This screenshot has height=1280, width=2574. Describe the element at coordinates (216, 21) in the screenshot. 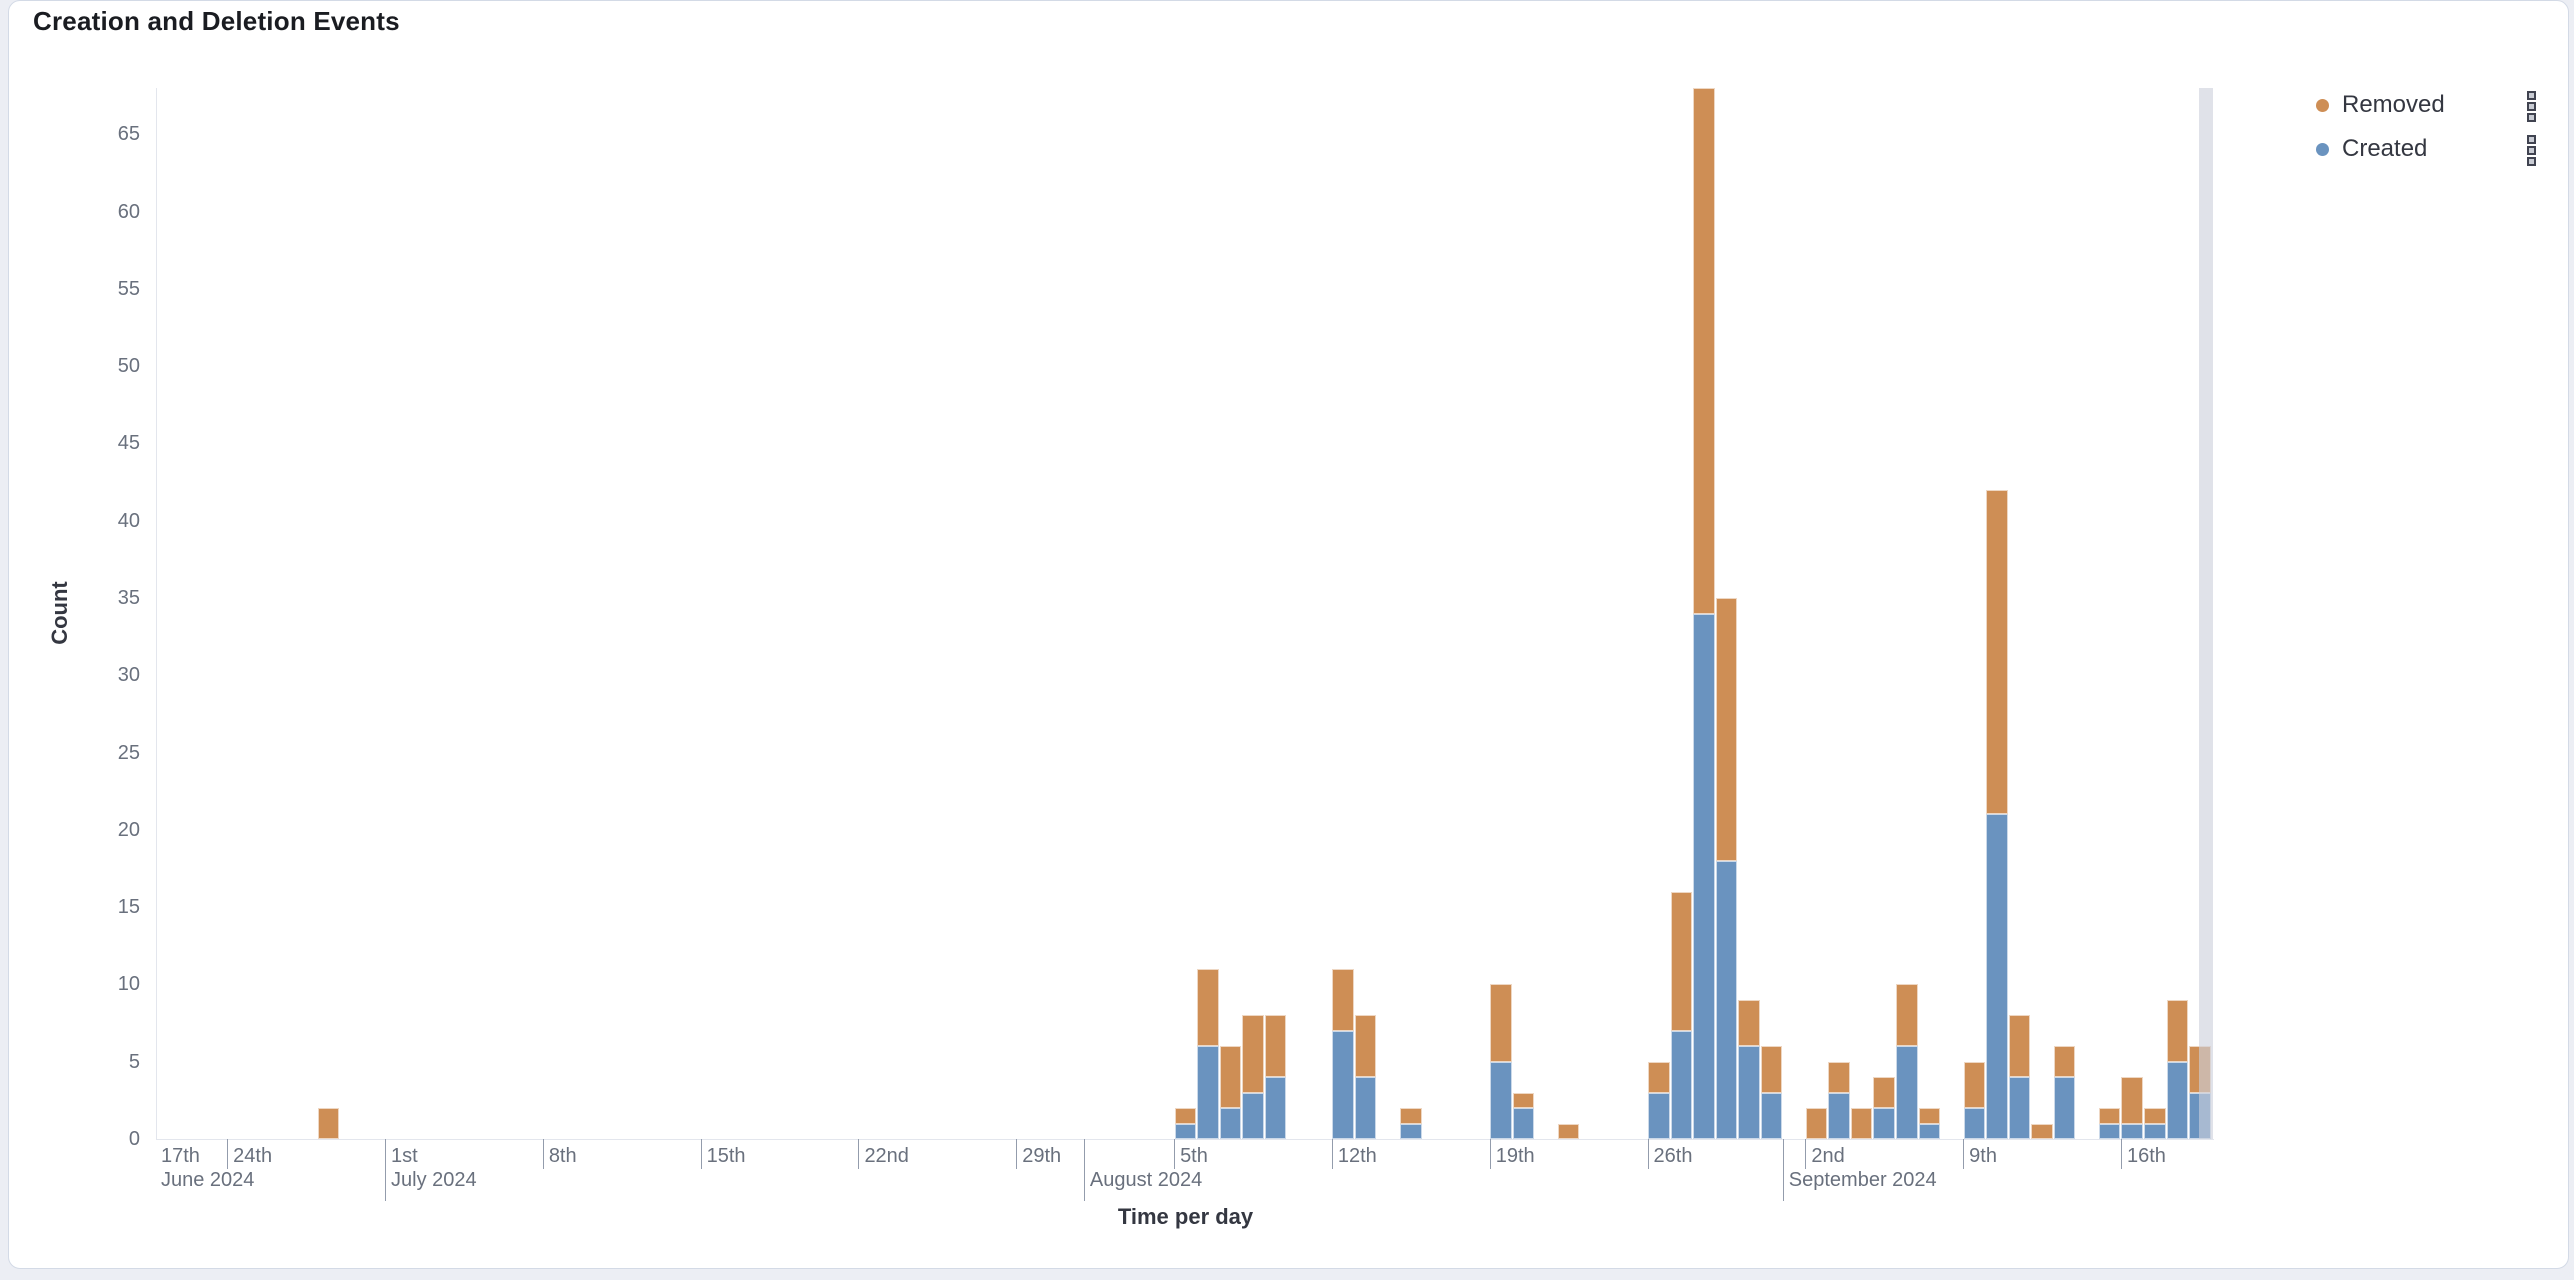

I see `panel-title: Creation and Deletion Events` at that location.